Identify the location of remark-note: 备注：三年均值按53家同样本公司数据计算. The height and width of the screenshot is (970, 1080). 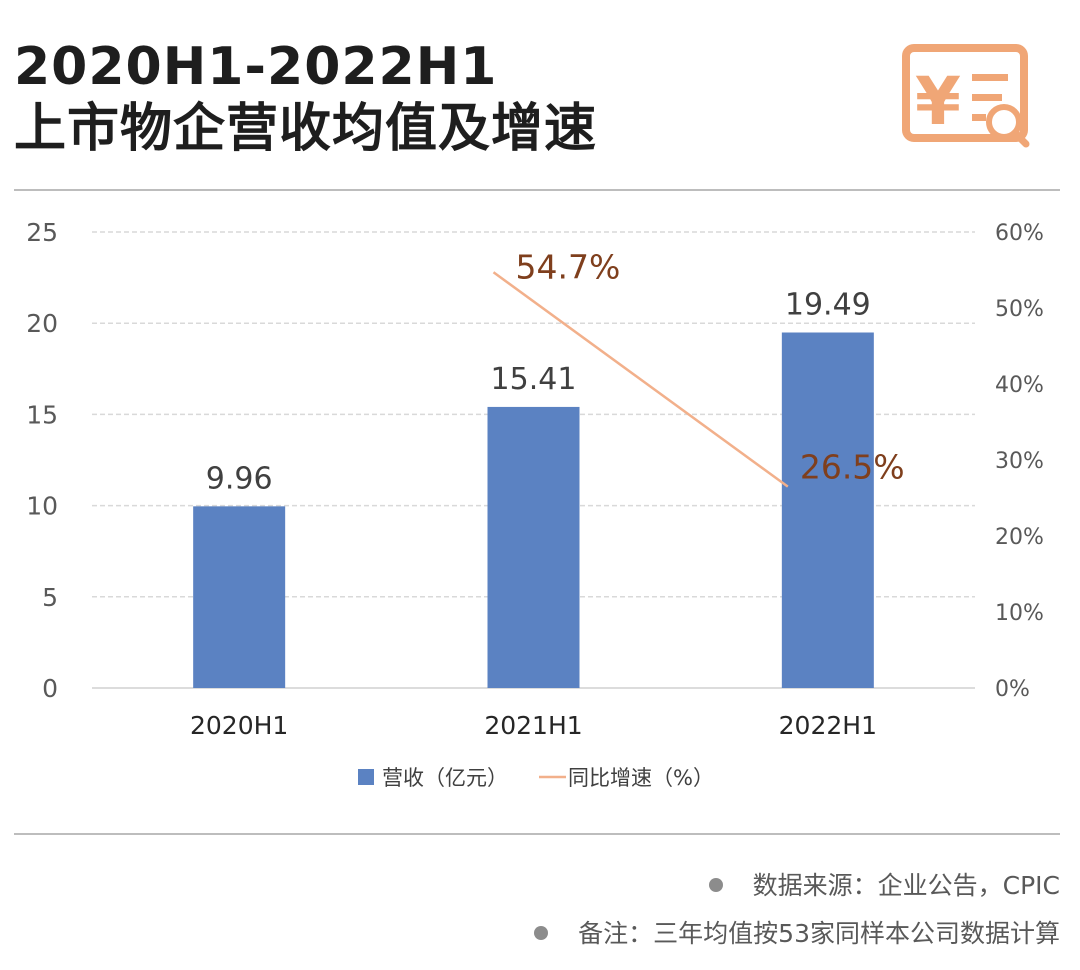
(797, 934).